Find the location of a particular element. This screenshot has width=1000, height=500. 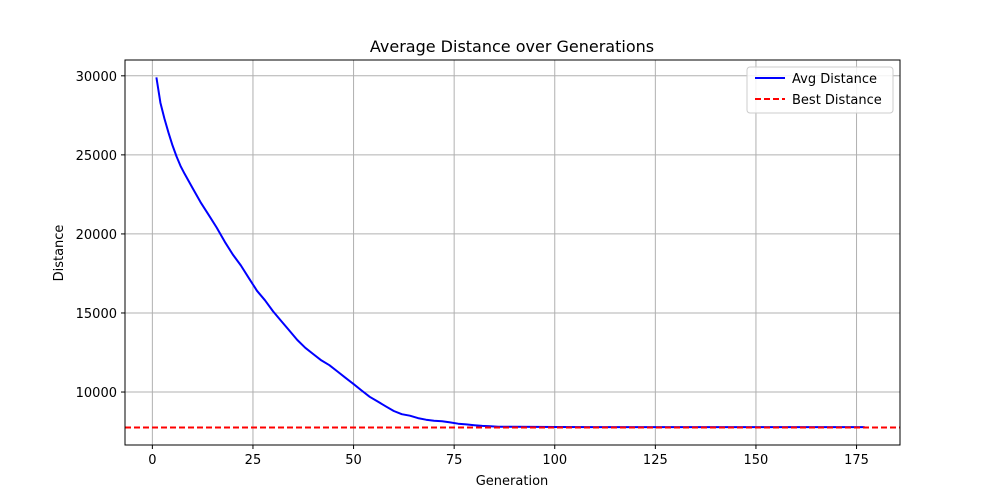

x-tick-label: 125 is located at coordinates (655, 460).